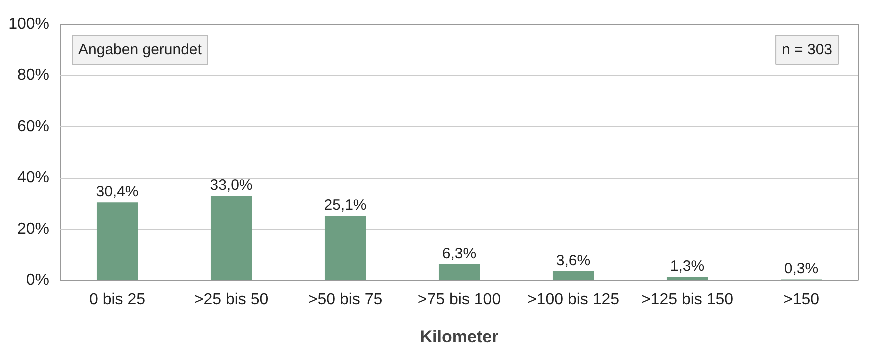  What do you see at coordinates (459, 253) in the screenshot?
I see `data-label: 6,3%` at bounding box center [459, 253].